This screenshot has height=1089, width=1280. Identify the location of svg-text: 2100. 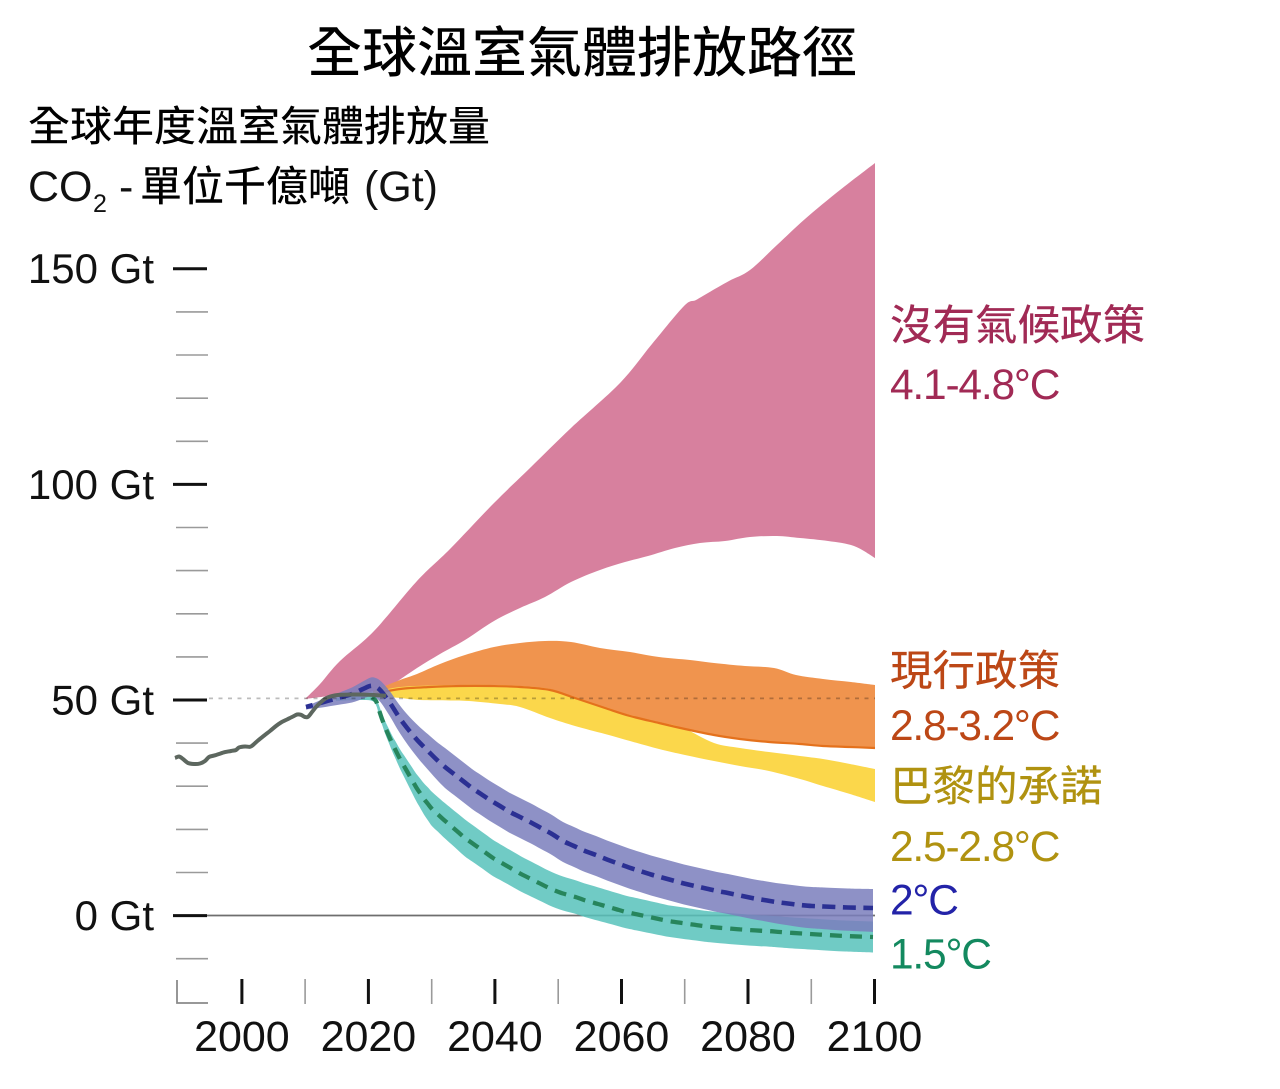
(875, 1037).